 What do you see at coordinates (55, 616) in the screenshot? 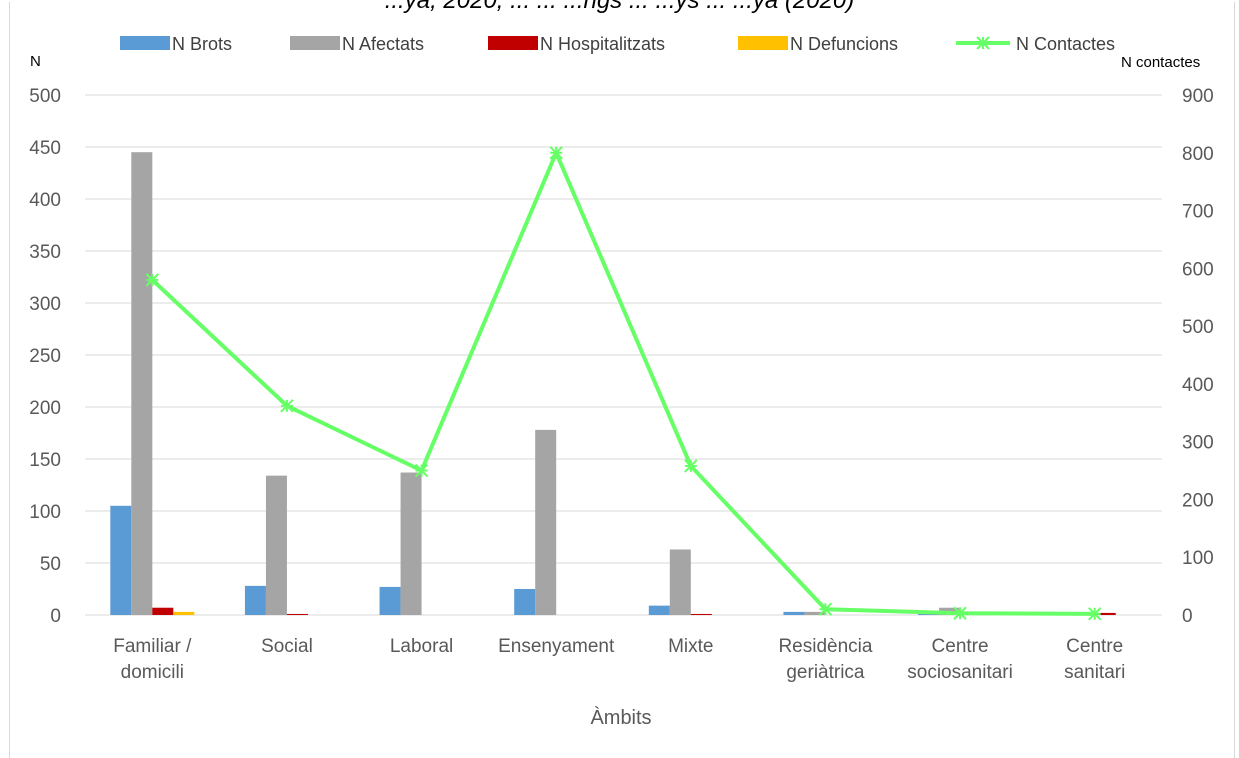
I see `left-tick-label: 0` at bounding box center [55, 616].